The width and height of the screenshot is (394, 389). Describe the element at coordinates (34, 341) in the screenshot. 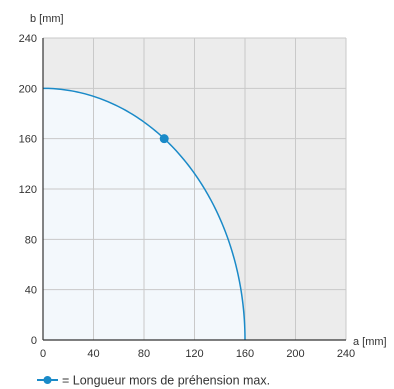

I see `y-tick-label-0: 0` at that location.